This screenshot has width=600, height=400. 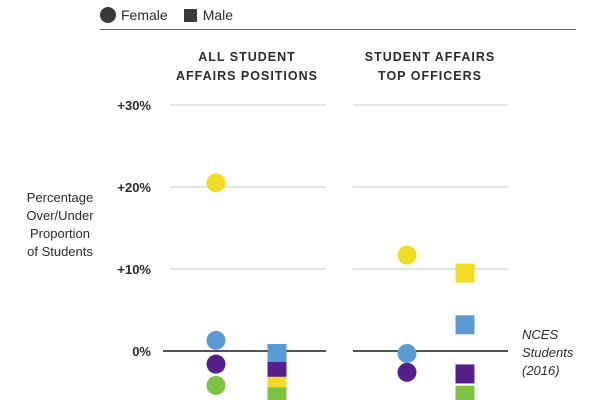 I want to click on panel-title-line: All Student, so click(x=247, y=57).